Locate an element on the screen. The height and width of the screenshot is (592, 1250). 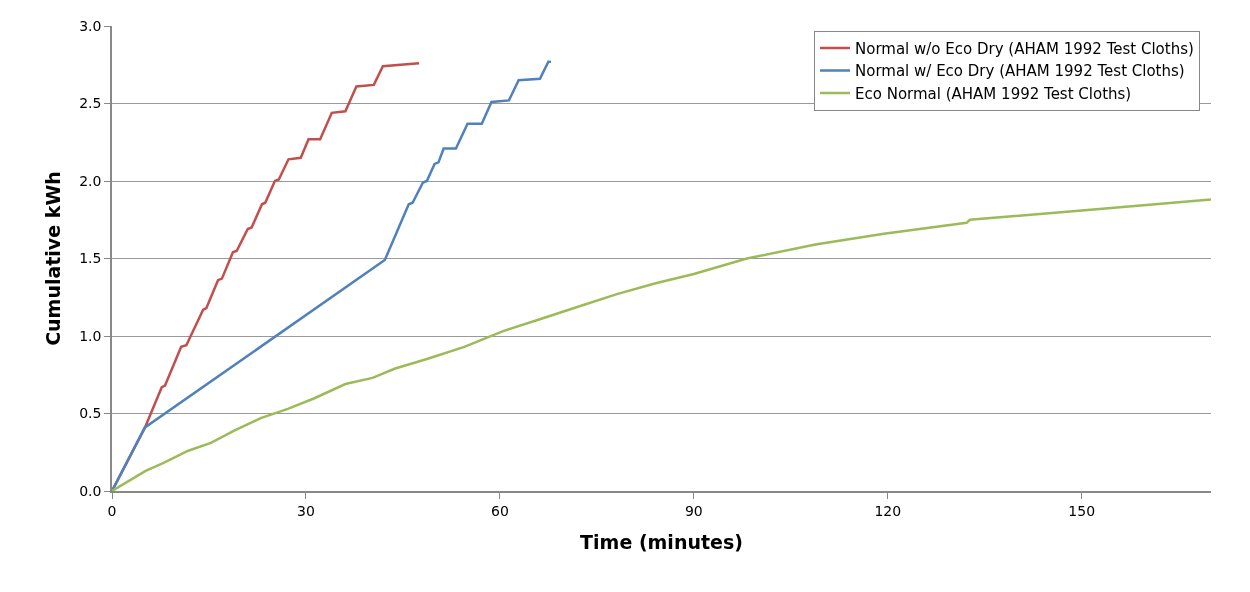
y-axis-title: Cumulative kWh is located at coordinates (52, 258).